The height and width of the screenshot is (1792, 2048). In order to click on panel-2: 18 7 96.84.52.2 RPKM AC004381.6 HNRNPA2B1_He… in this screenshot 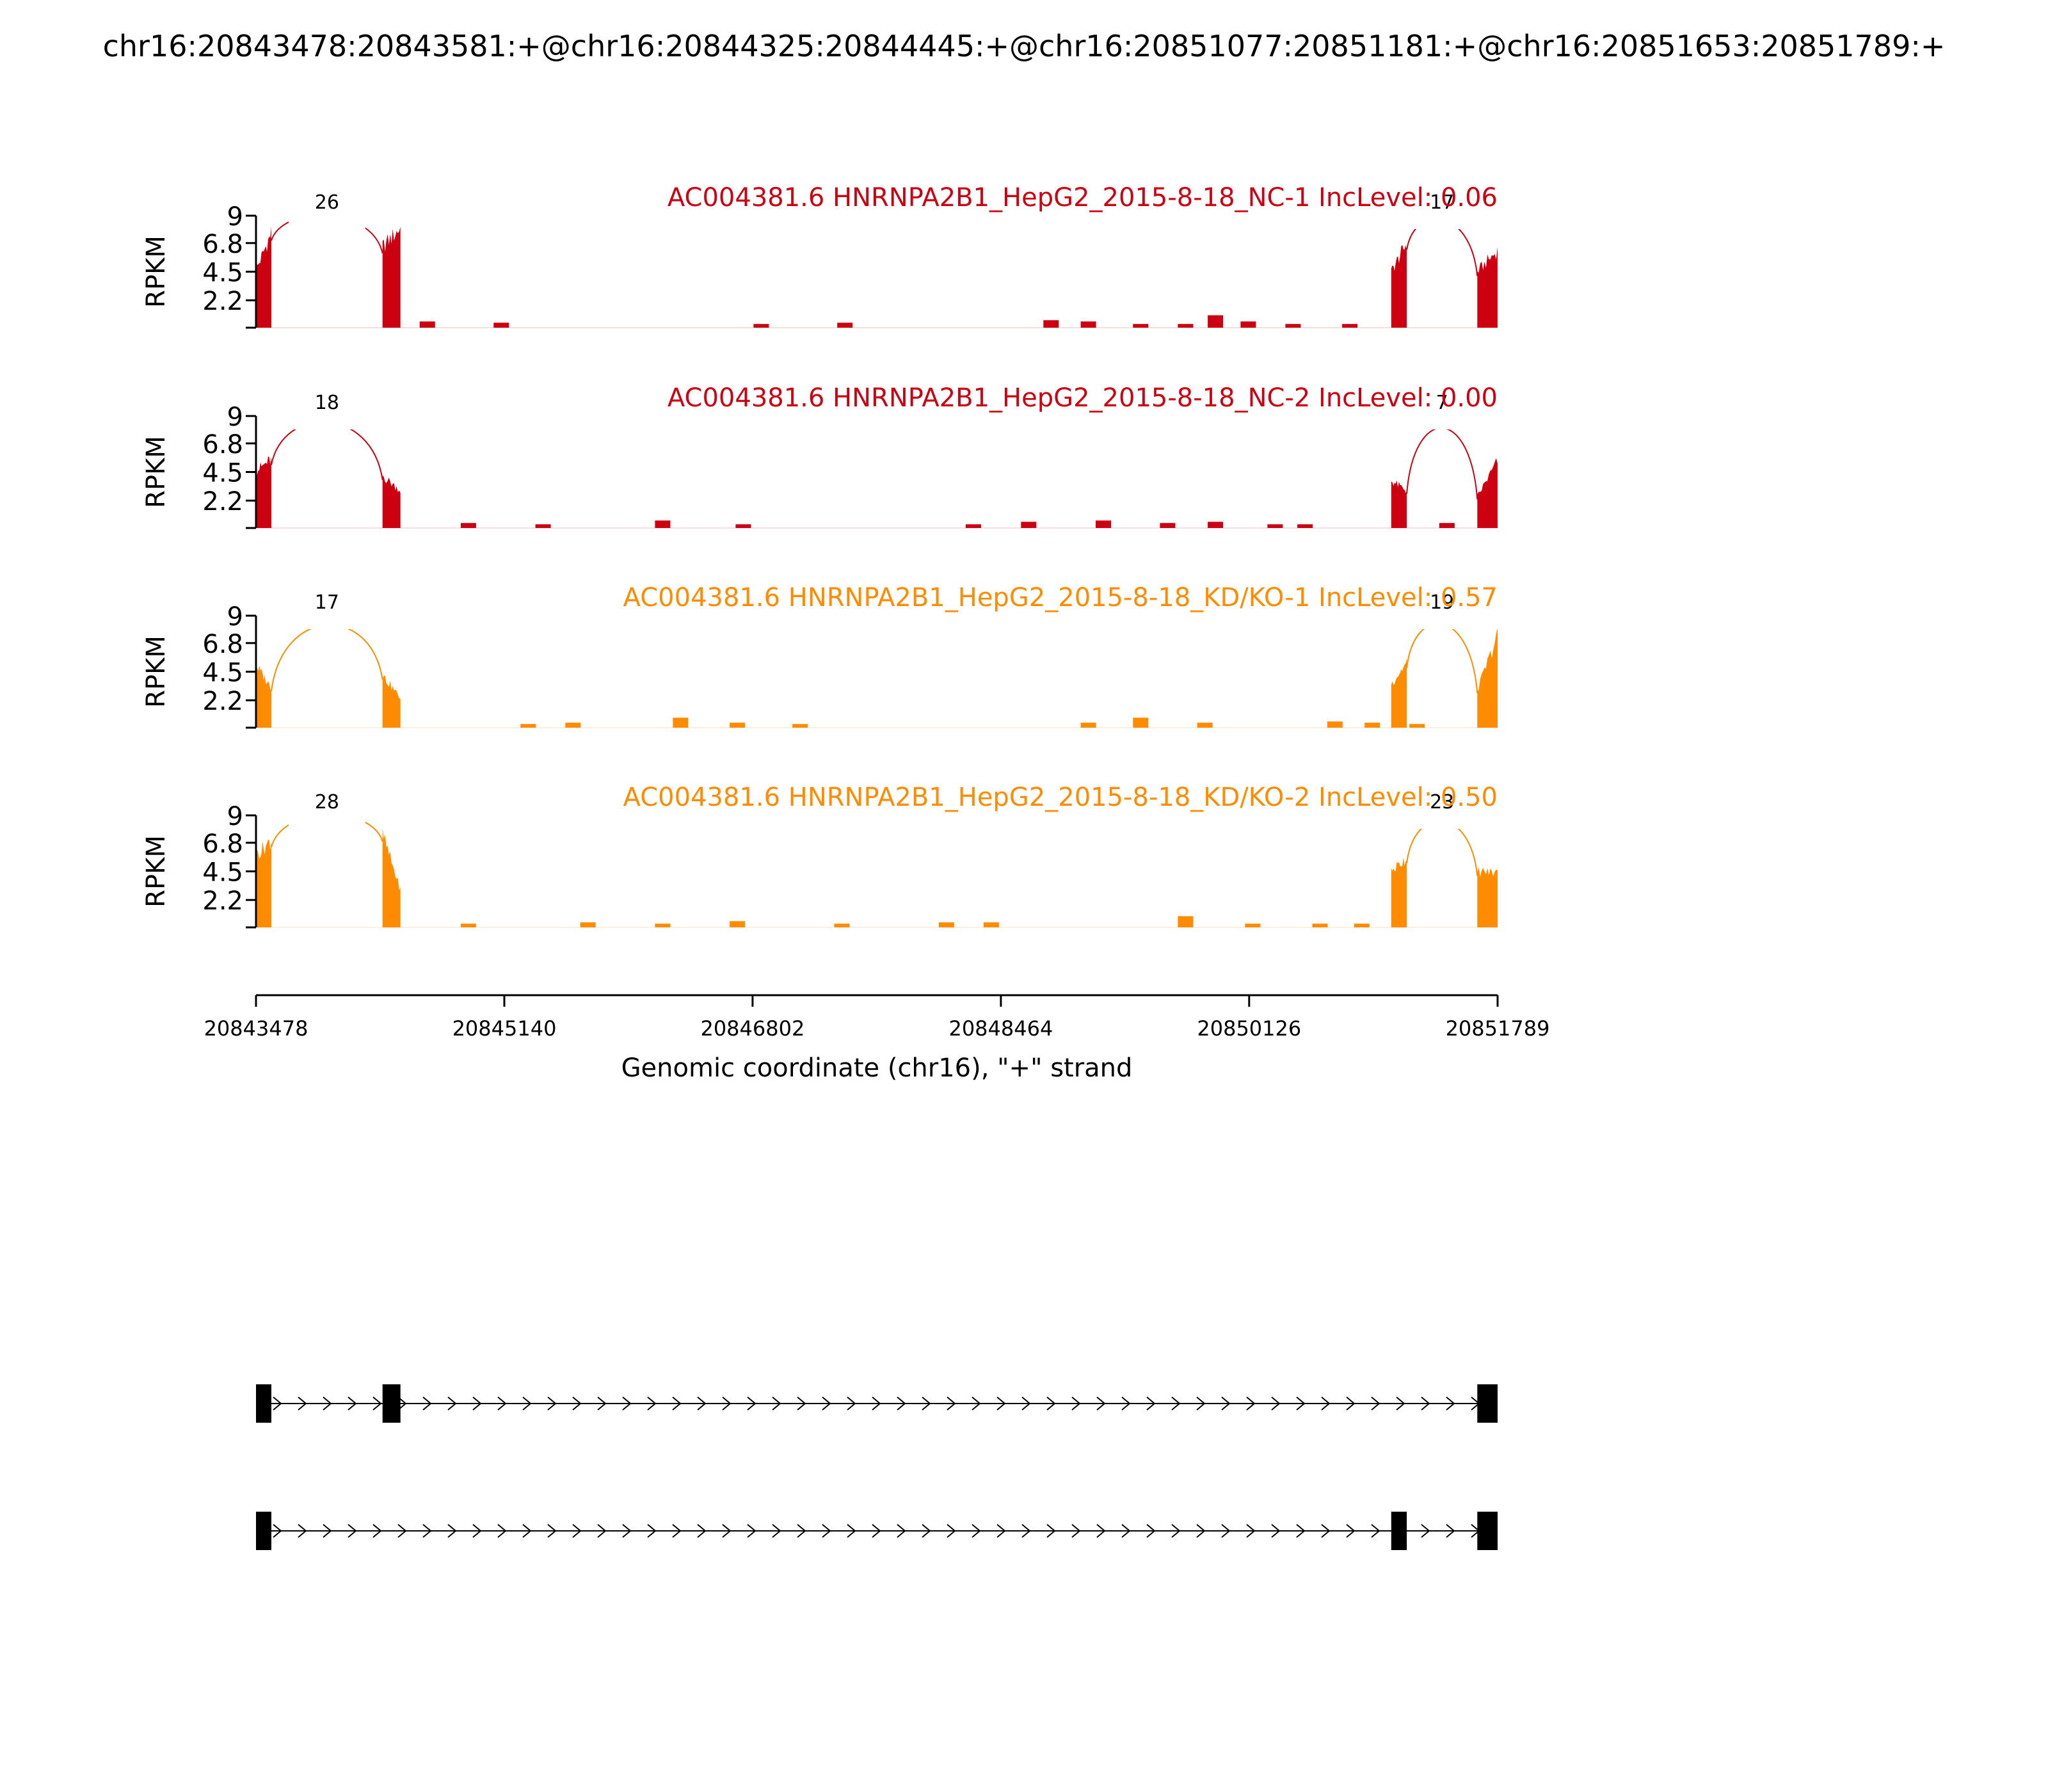, I will do `click(819, 456)`.